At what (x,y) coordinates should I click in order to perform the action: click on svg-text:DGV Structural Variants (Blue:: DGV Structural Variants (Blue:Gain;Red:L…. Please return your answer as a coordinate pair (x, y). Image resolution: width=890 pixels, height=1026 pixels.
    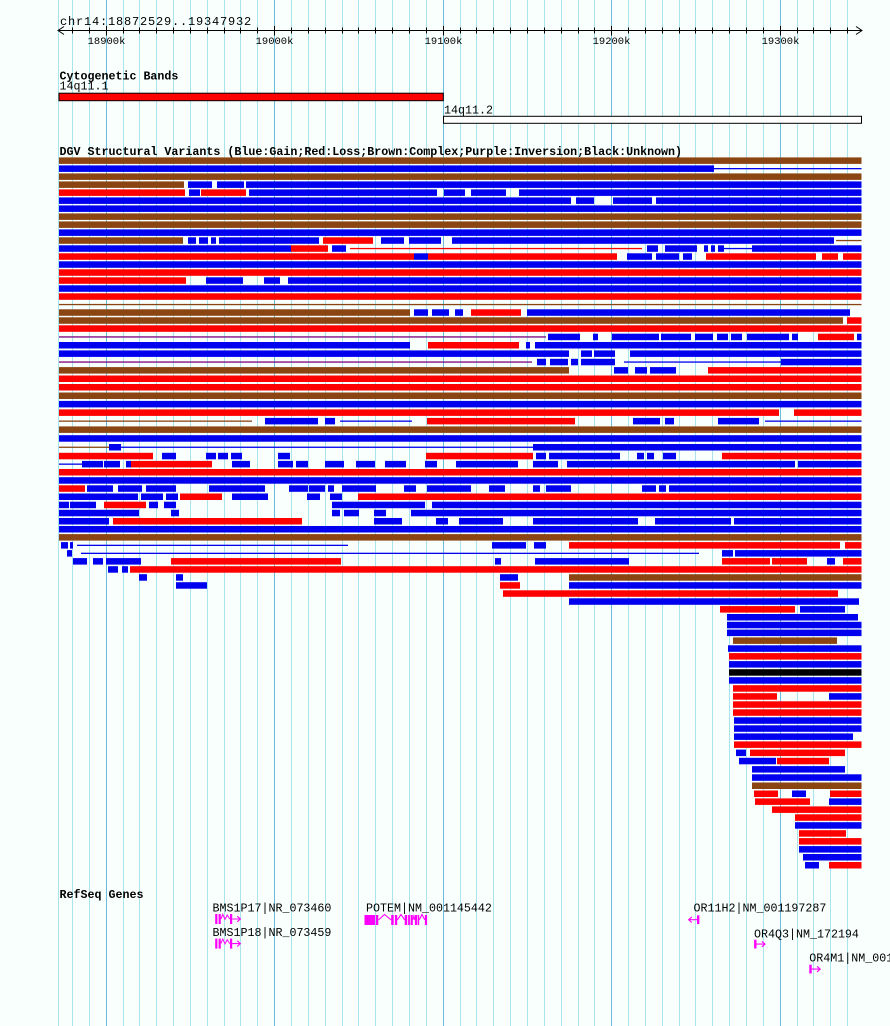
    Looking at the image, I should click on (371, 152).